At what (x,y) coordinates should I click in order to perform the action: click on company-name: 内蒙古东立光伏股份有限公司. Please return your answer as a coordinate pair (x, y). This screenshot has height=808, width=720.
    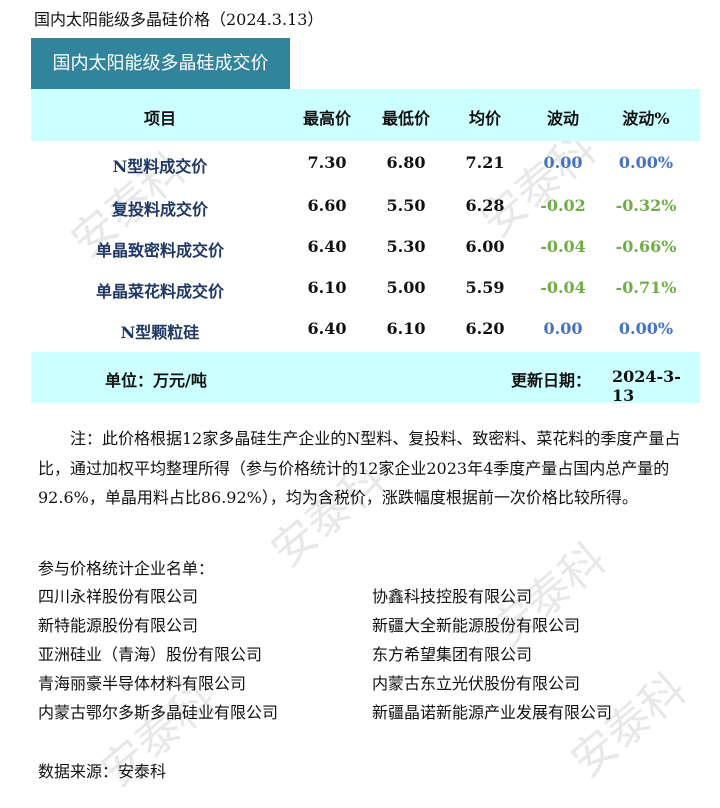
    Looking at the image, I should click on (476, 683).